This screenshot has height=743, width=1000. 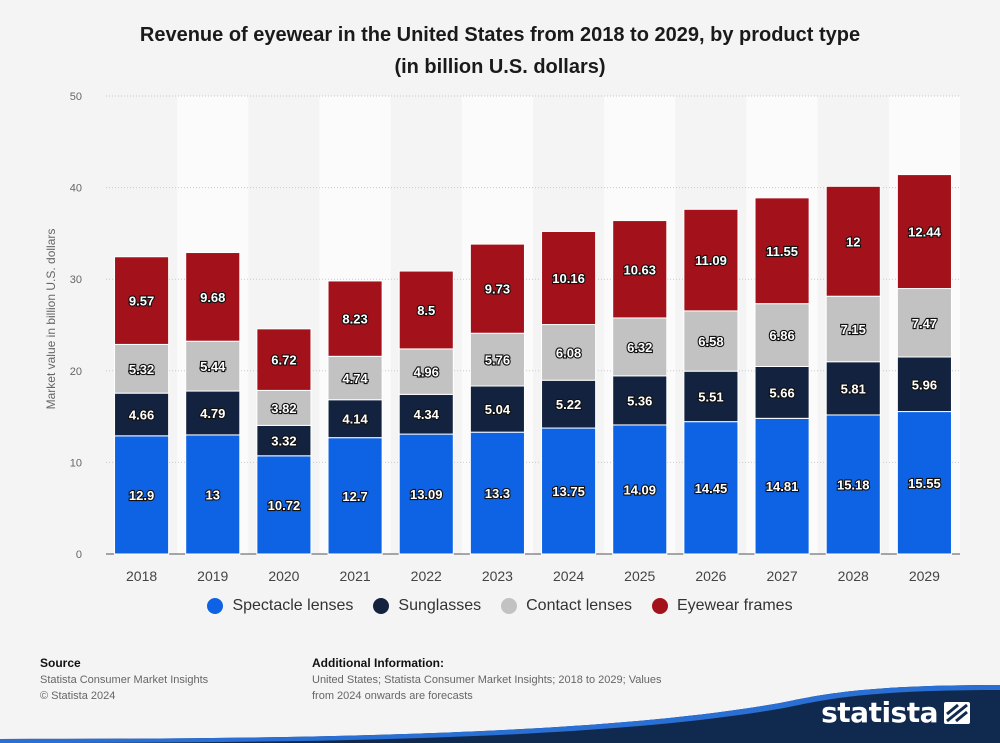 What do you see at coordinates (213, 494) in the screenshot?
I see `data-label: 13` at bounding box center [213, 494].